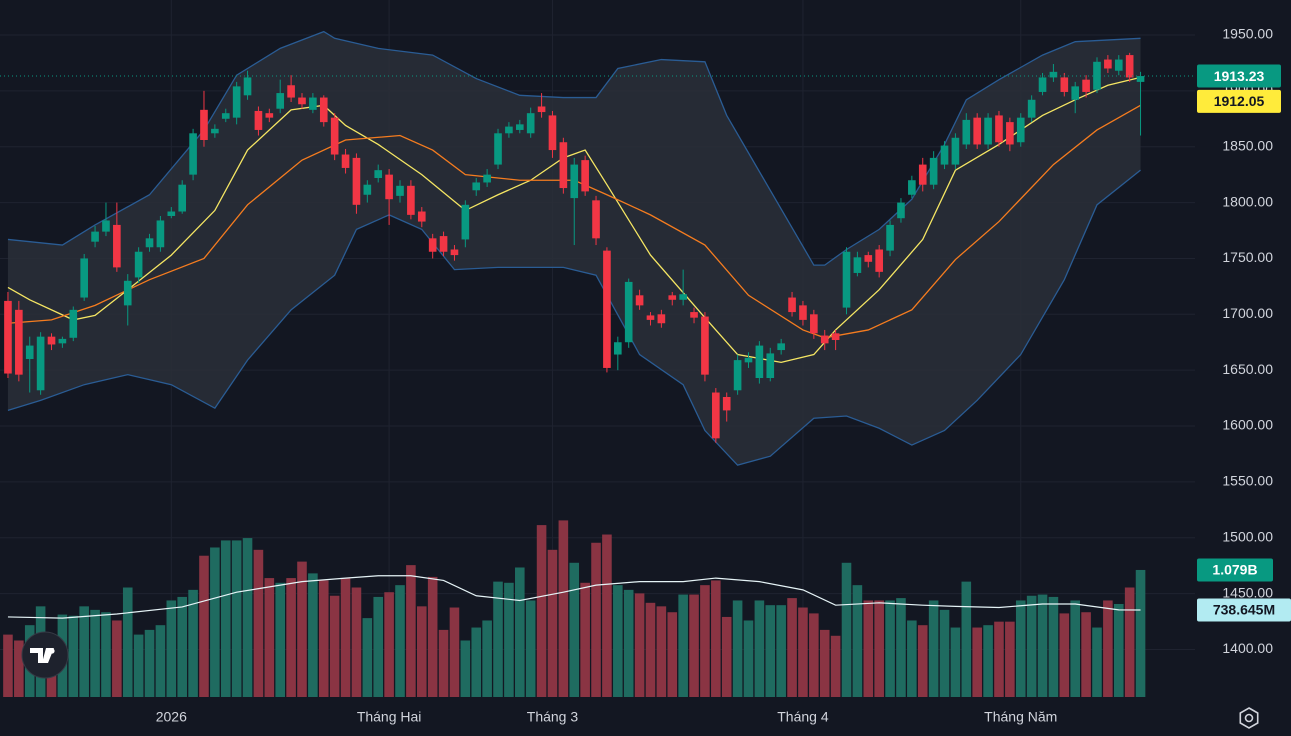 The height and width of the screenshot is (736, 1291). I want to click on x-tick-label: Tháng Hai, so click(389, 717).